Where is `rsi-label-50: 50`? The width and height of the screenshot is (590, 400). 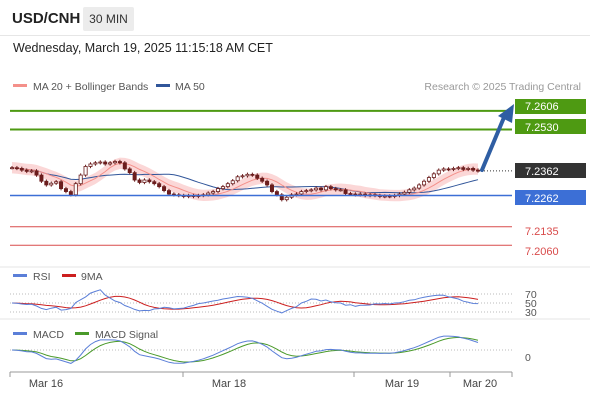
rsi-label-50: 50 is located at coordinates (531, 304).